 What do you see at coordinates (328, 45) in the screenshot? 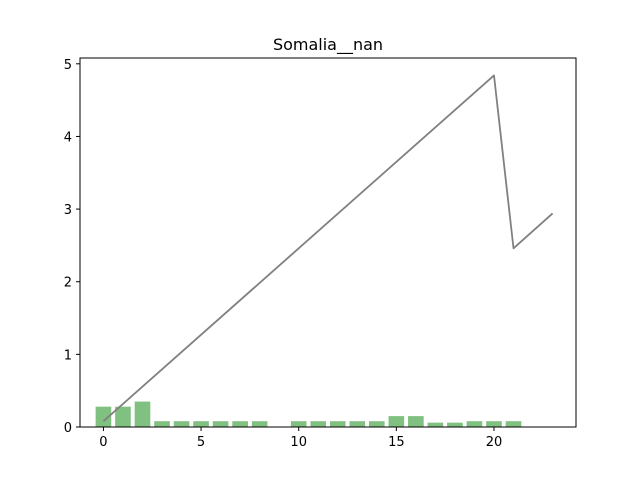
I see `chart-title: Somalia__nan` at bounding box center [328, 45].